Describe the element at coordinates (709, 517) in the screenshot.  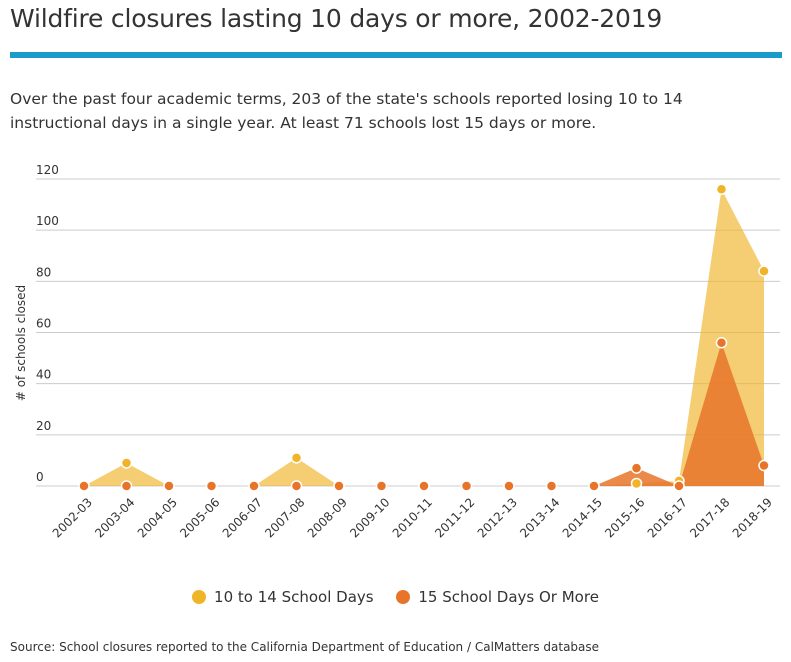
I see `x-tick-label: 2017-18` at that location.